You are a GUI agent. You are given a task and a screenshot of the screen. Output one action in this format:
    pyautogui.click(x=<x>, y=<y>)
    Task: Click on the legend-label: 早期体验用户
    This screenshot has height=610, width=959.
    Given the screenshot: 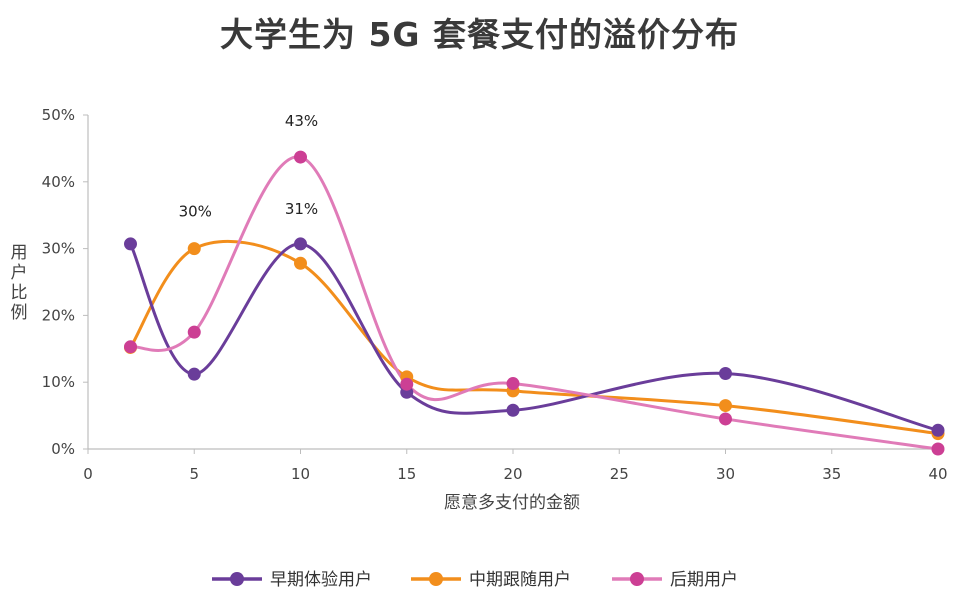 What is the action you would take?
    pyautogui.click(x=321, y=580)
    